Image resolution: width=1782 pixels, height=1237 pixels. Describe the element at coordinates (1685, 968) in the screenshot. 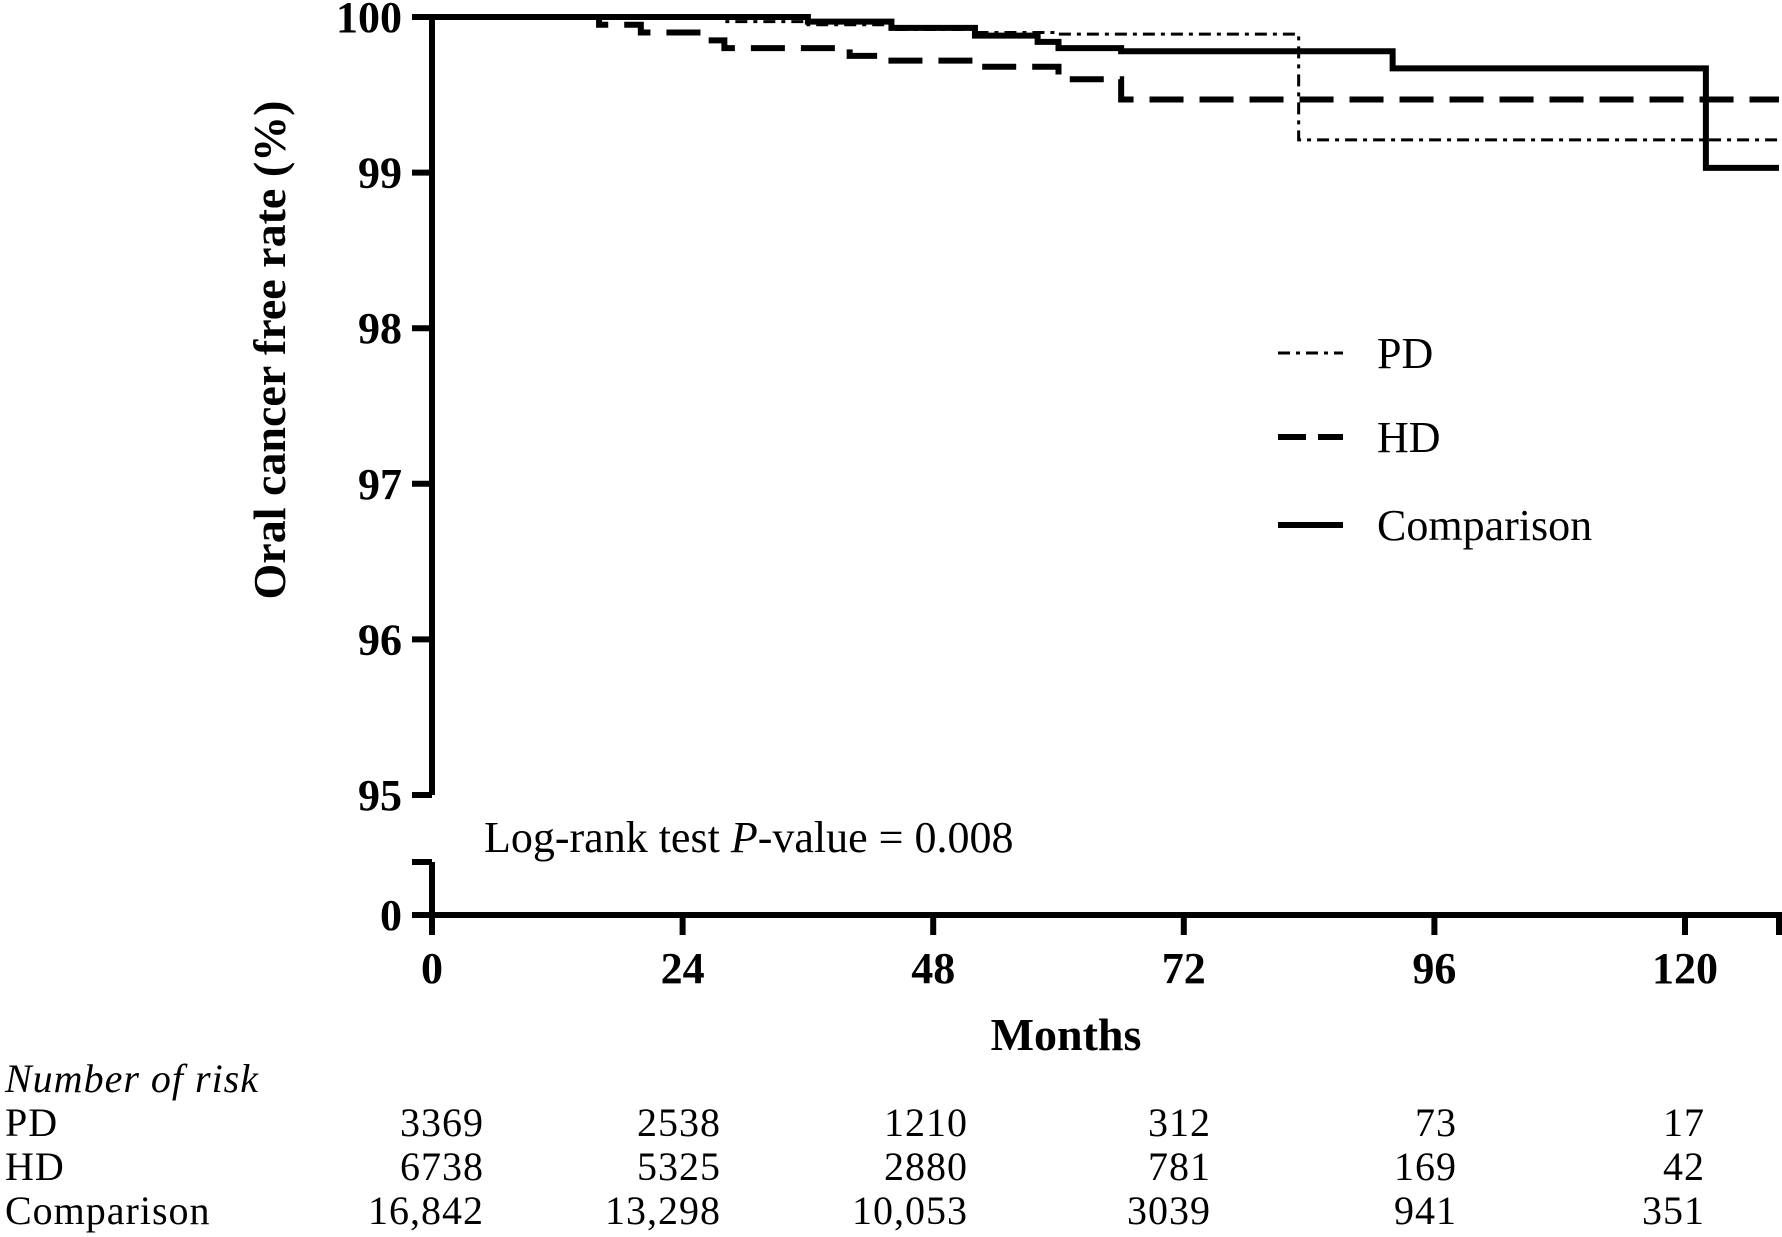

I see `x-tick-label-120: 120` at that location.